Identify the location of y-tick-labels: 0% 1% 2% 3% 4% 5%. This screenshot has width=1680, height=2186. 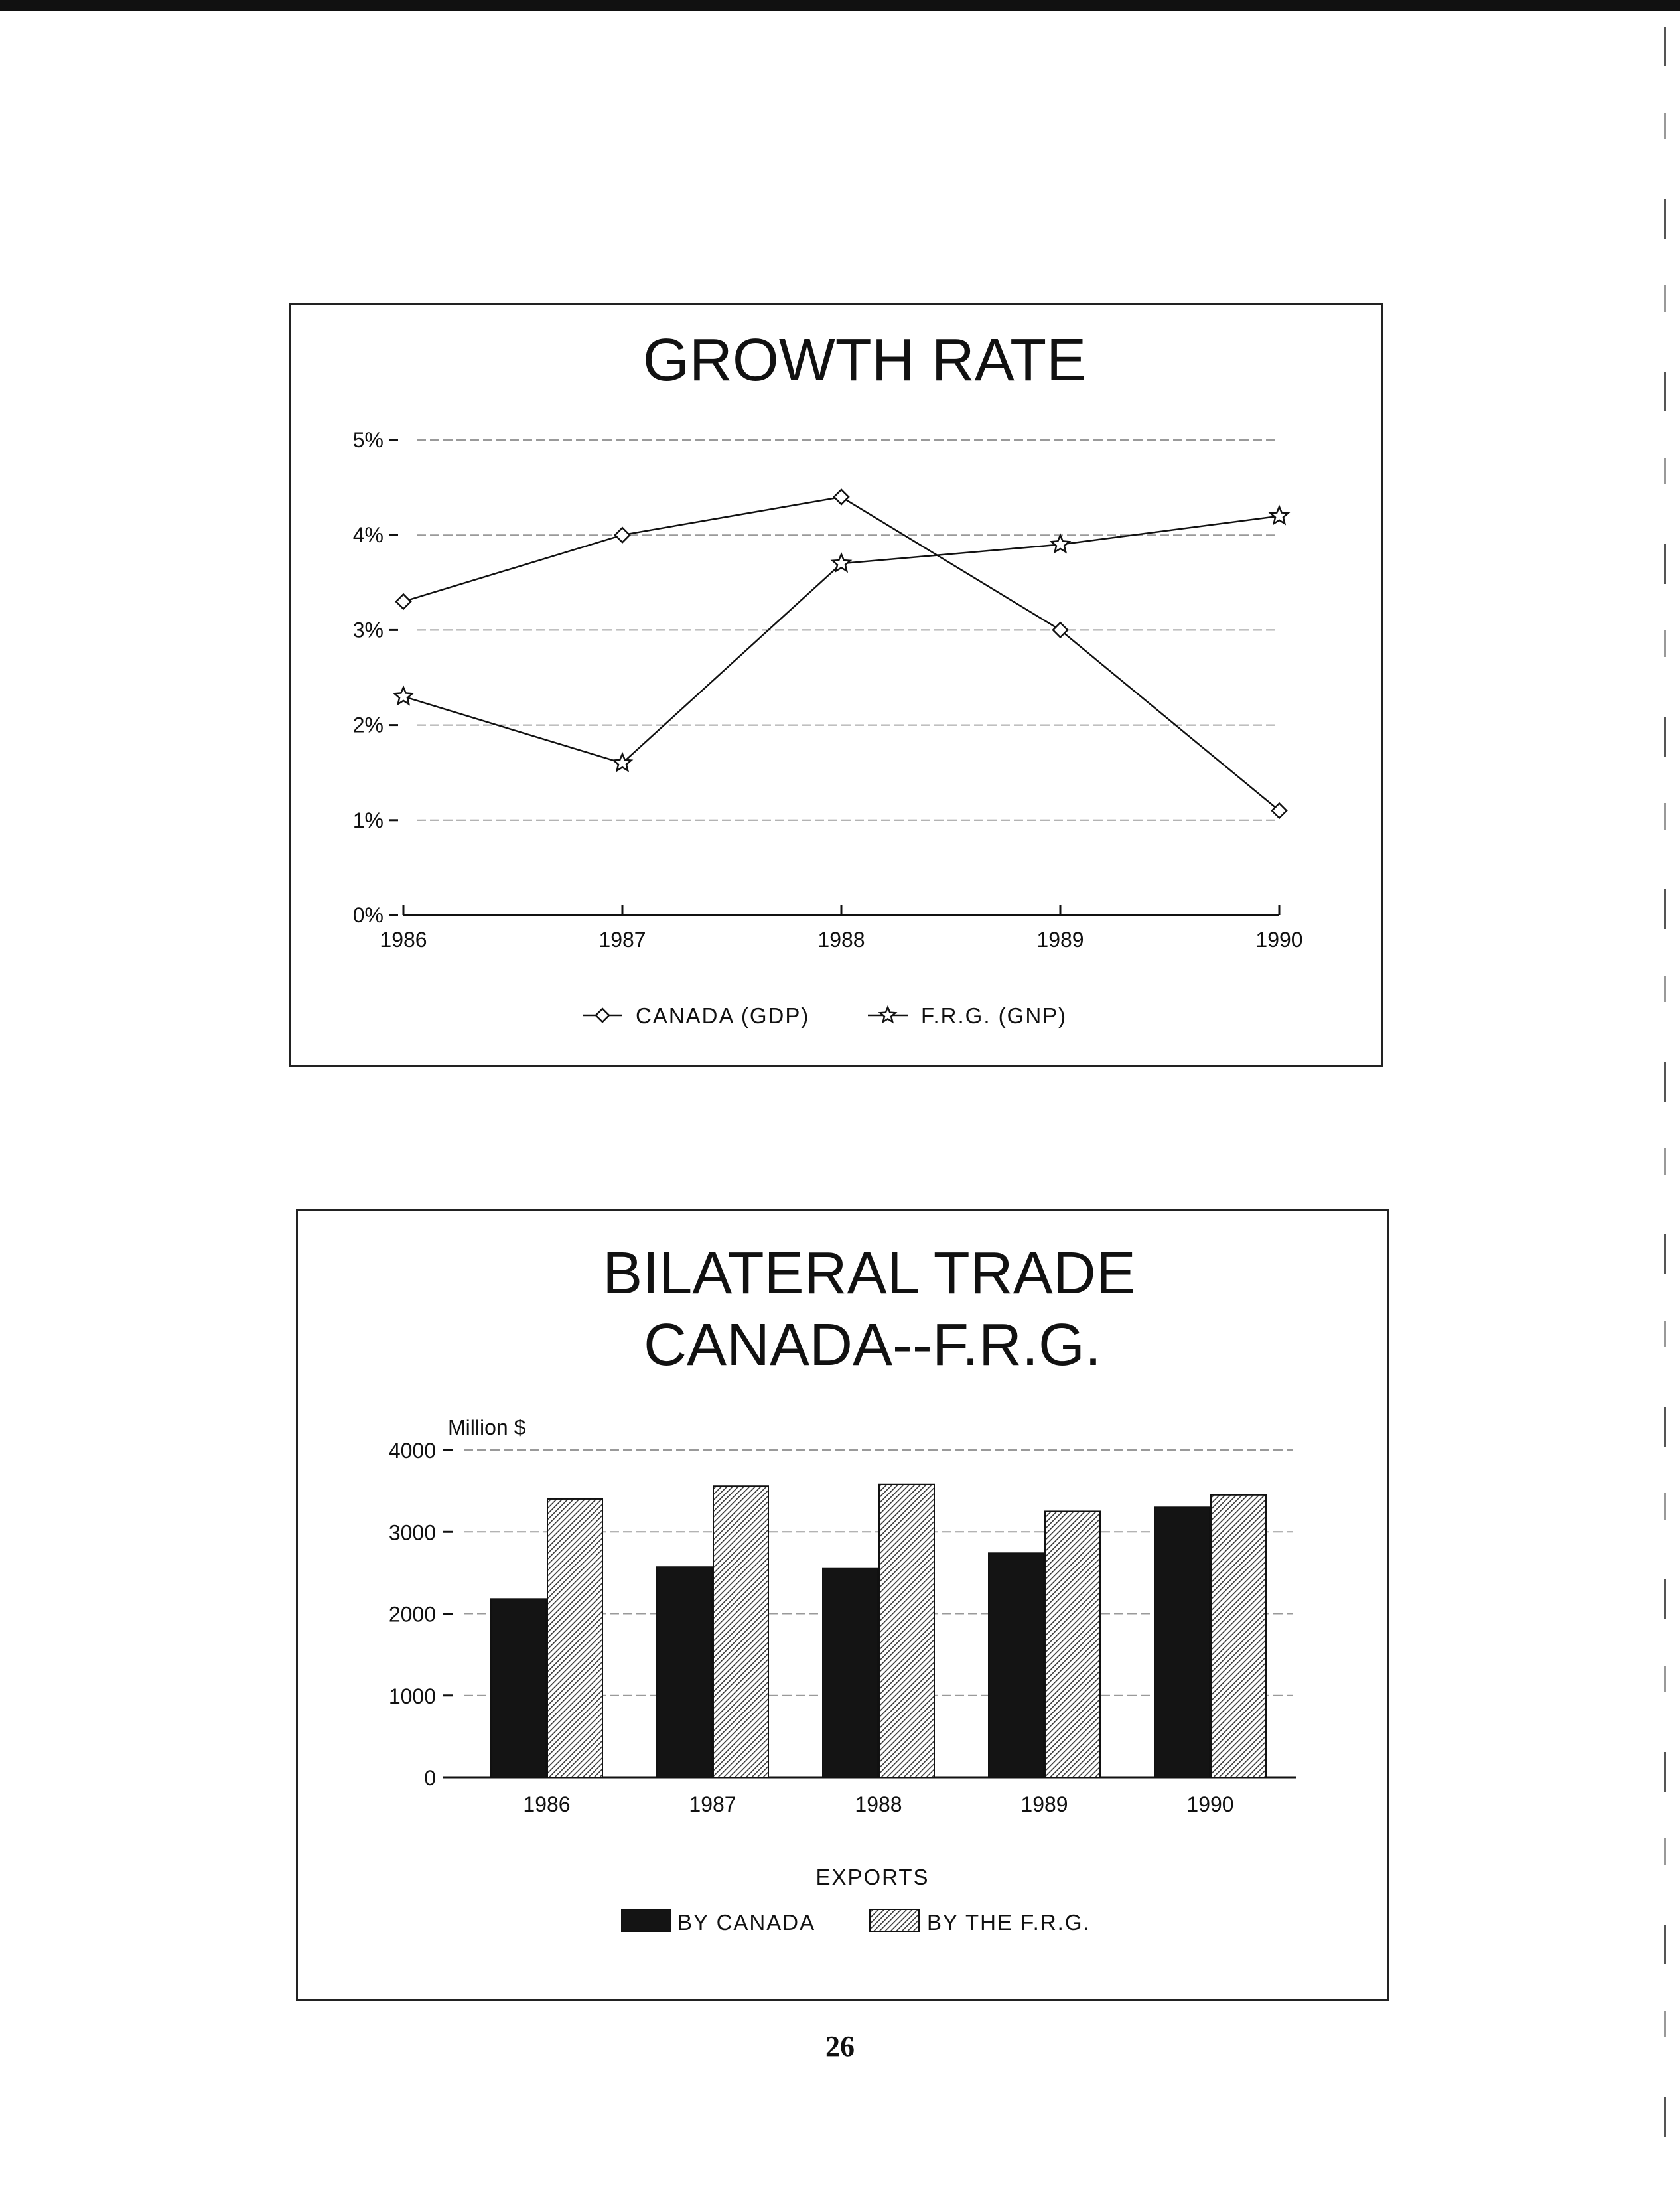
(368, 678).